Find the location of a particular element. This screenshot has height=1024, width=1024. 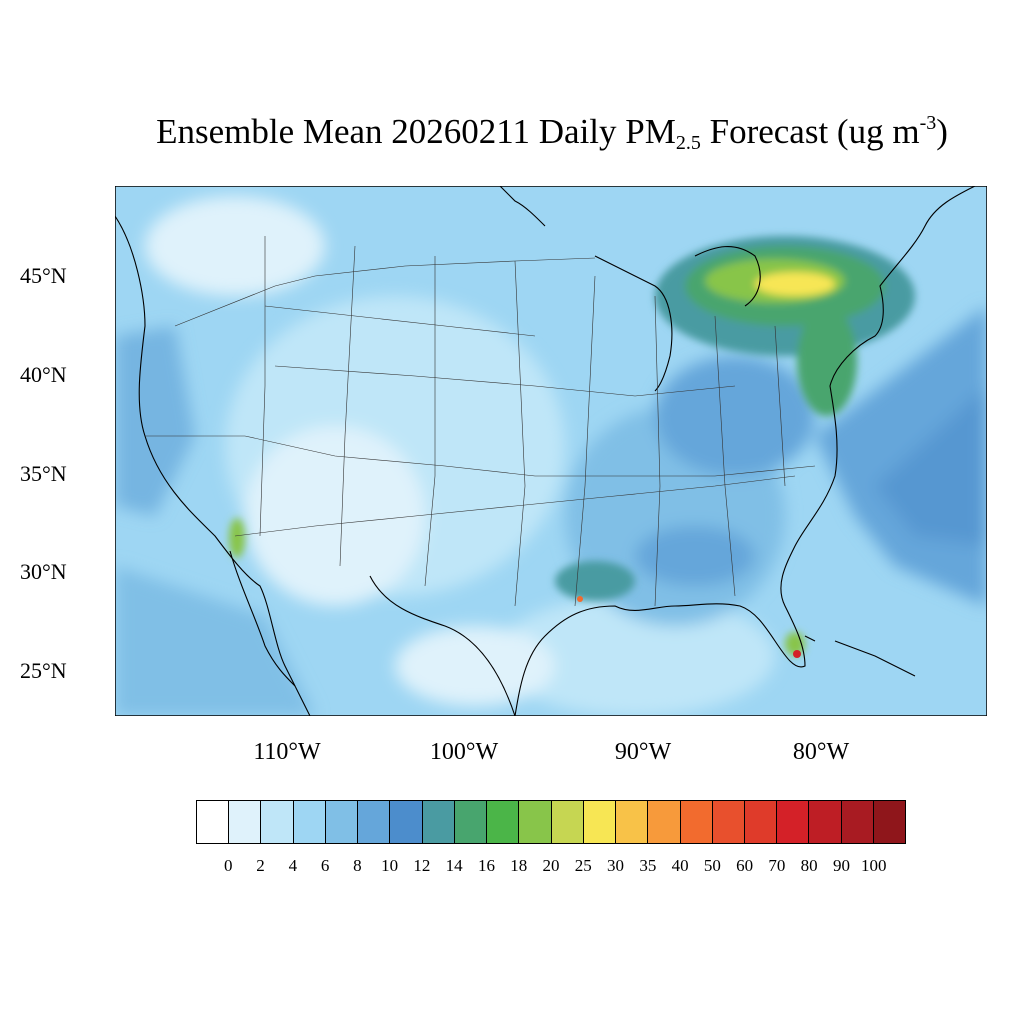

colorbar-label: 90 is located at coordinates (841, 865).